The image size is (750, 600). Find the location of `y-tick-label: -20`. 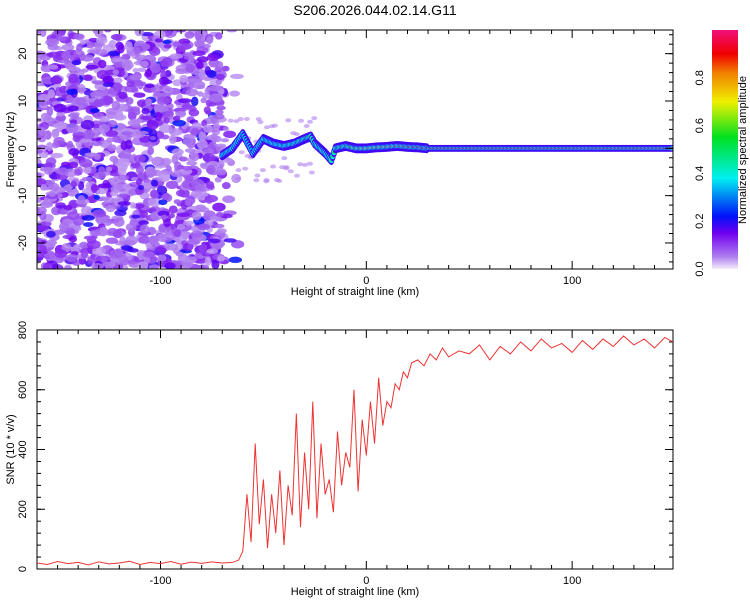

y-tick-label: -20 is located at coordinates (23, 243).